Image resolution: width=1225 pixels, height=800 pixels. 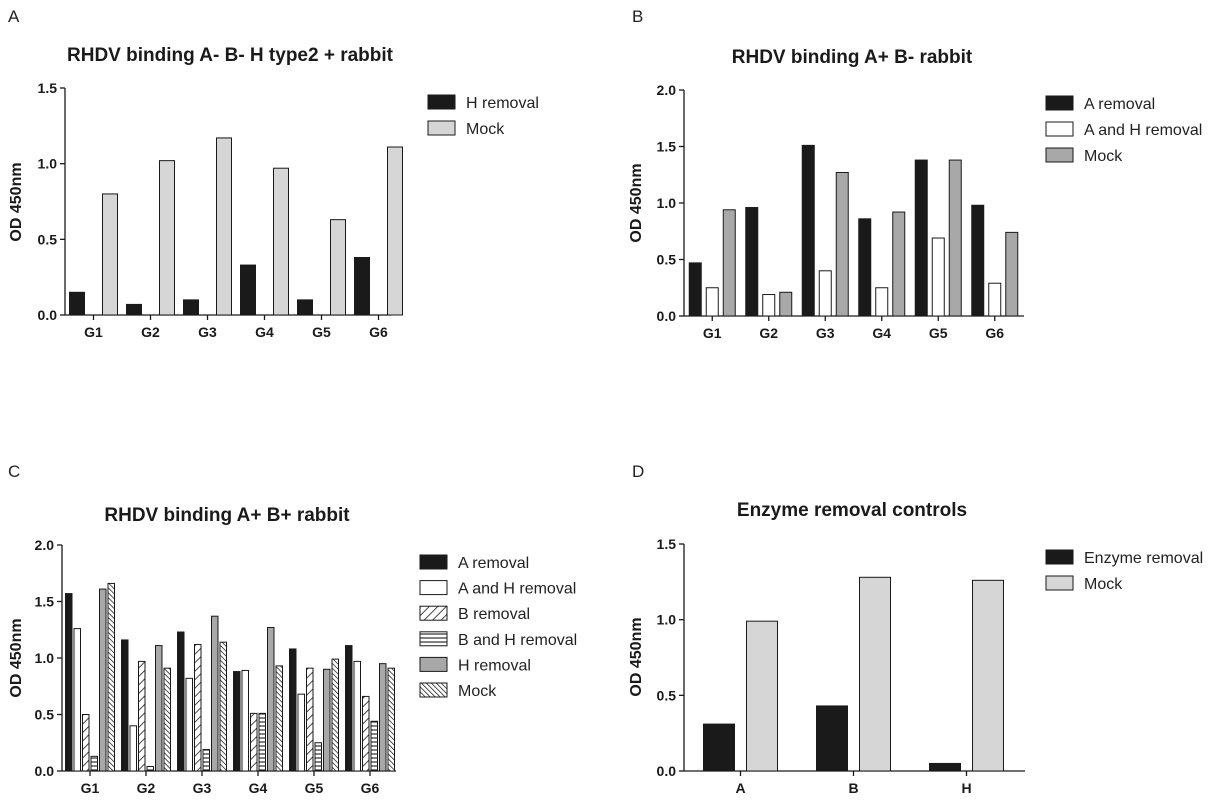 I want to click on legend-d: Enzyme removal Mock, so click(x=1124, y=571).